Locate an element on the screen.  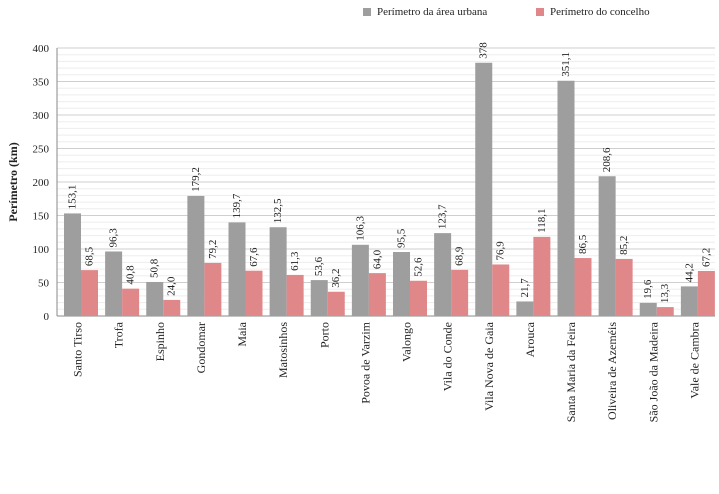
x-tick-label: Oliveira de Azeméis is located at coordinates (612, 371).